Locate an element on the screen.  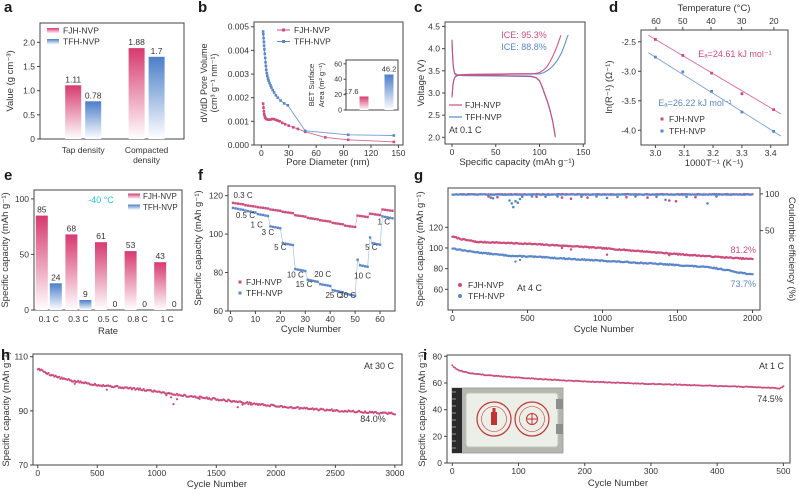
svg-text: 81.2% is located at coordinates (743, 250).